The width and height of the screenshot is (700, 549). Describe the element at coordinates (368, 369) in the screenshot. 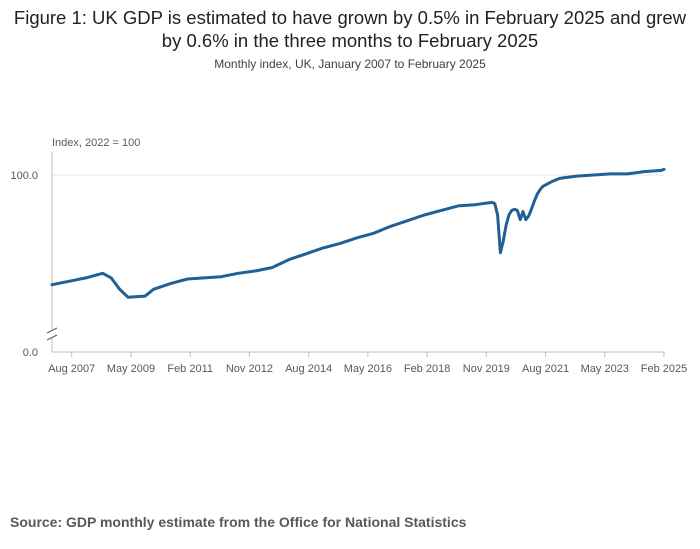

I see `x-tick-label: May 2016` at that location.